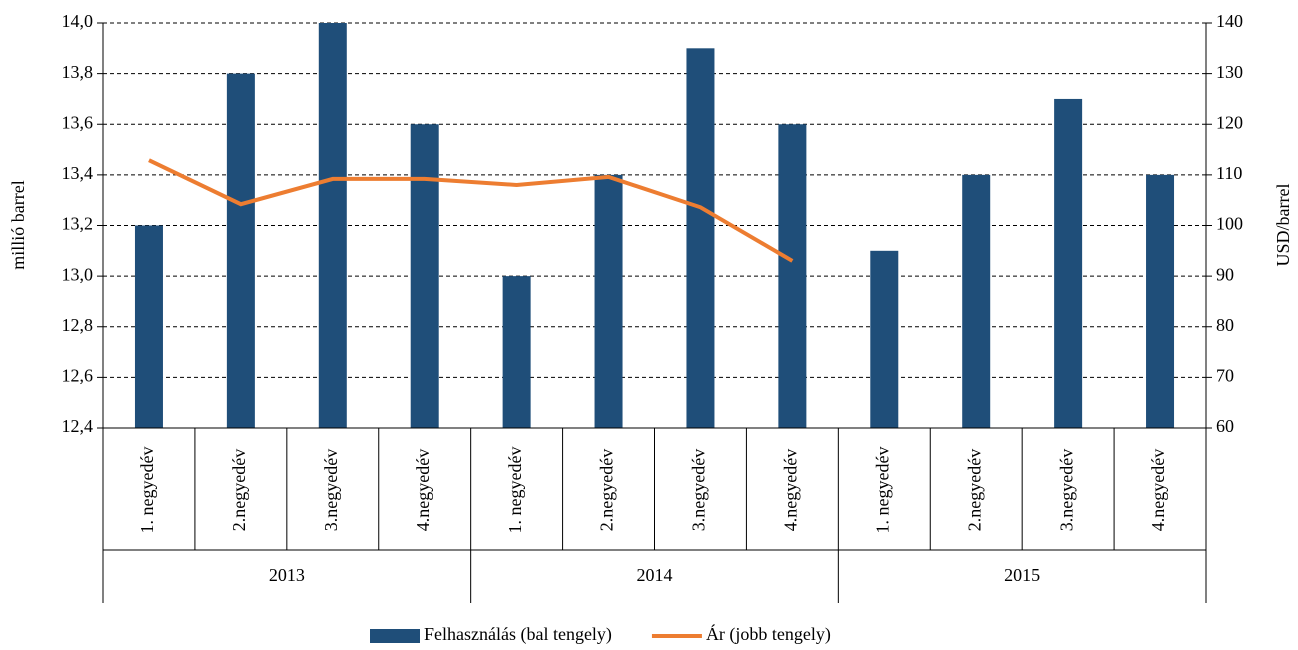 Image resolution: width=1298 pixels, height=650 pixels. Describe the element at coordinates (1229, 21) in the screenshot. I see `y2-tick-label: 140` at that location.